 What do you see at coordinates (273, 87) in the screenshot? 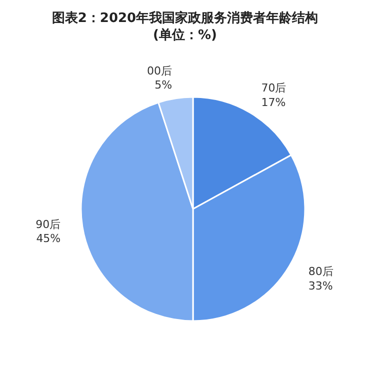
I see `slice-label: 70后` at bounding box center [273, 87].